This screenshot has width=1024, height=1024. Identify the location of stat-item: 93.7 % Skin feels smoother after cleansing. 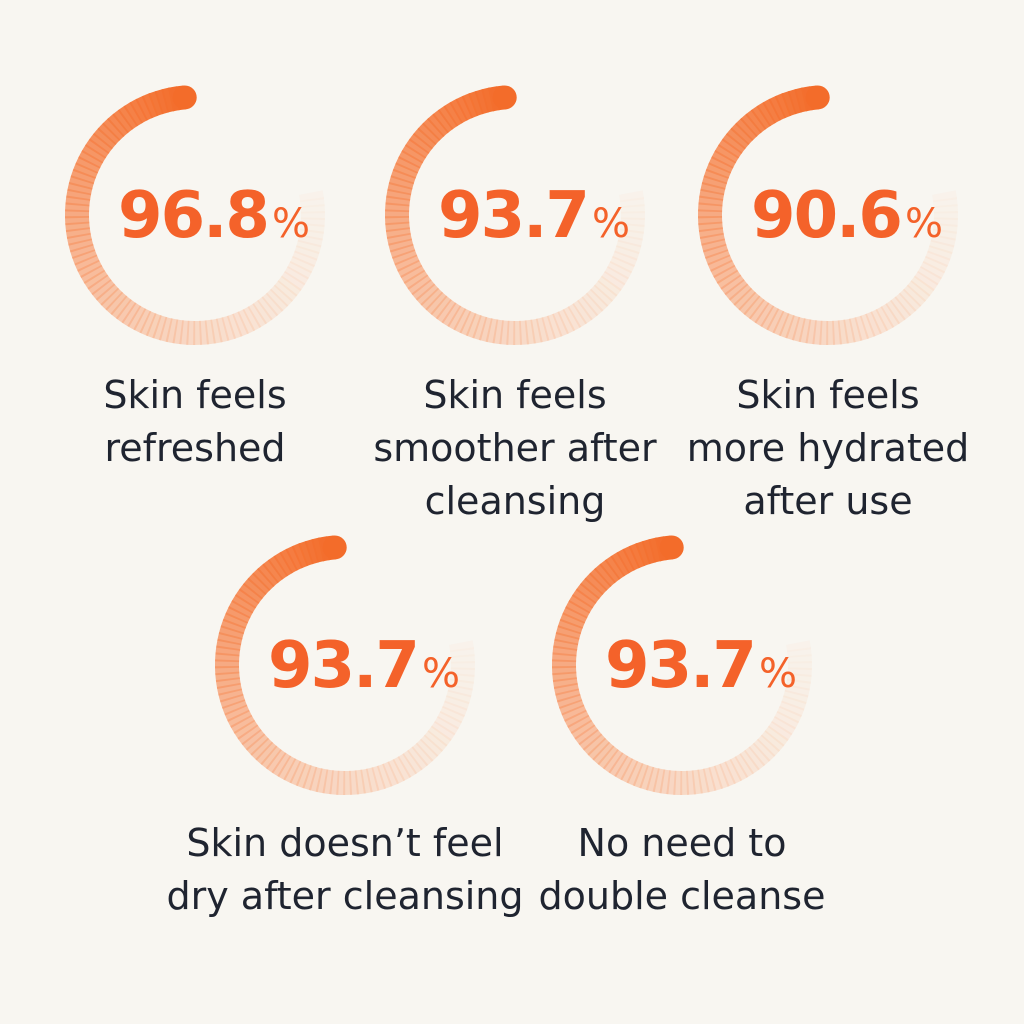
(515, 304).